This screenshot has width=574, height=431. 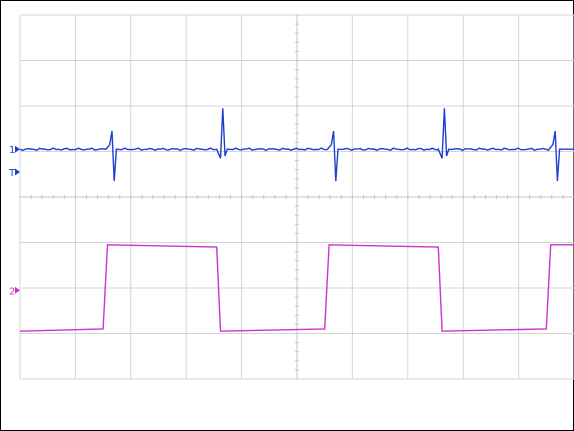 I want to click on channel-2-marker-label: 2, so click(x=12, y=291).